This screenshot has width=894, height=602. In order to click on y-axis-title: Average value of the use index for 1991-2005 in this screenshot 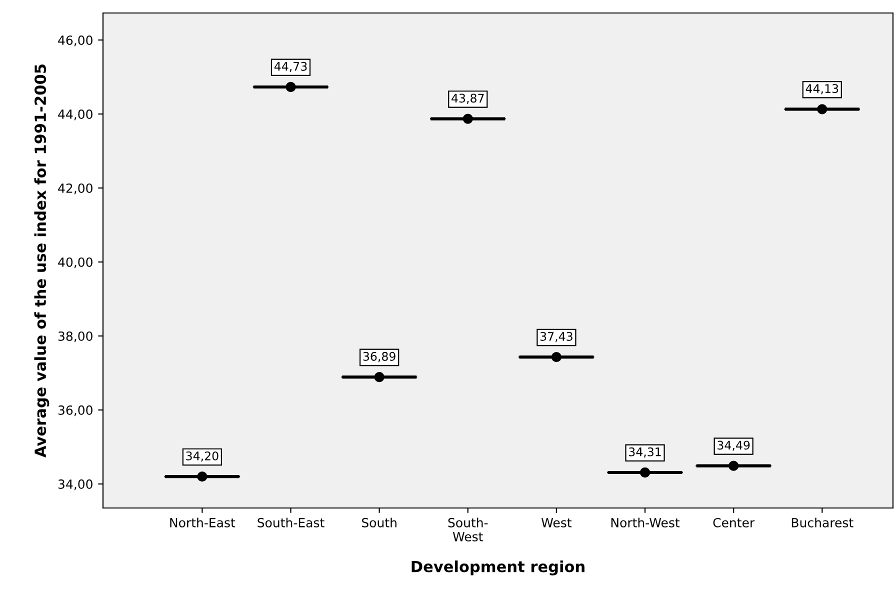, I will do `click(42, 261)`.